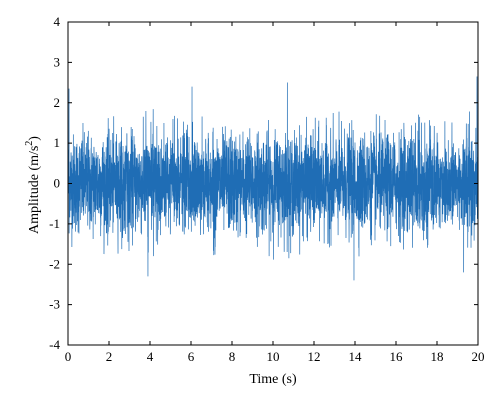 This screenshot has width=500, height=400. What do you see at coordinates (34, 138) in the screenshot?
I see `y-axis-title-close: )` at bounding box center [34, 138].